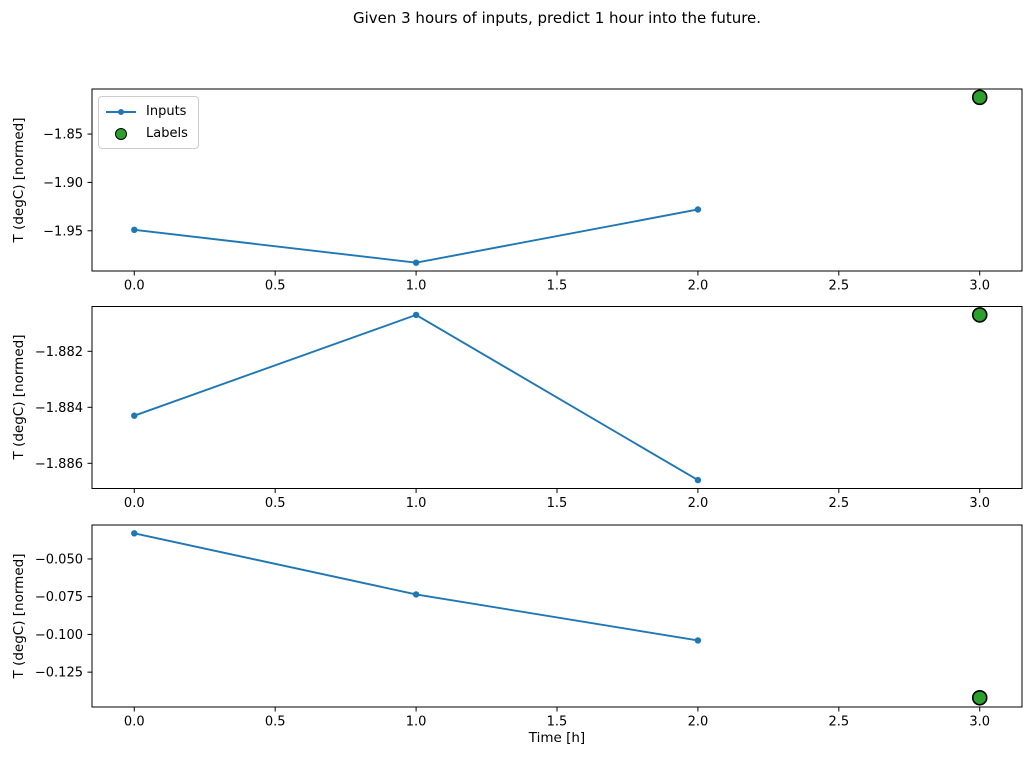 This screenshot has width=1030, height=759. What do you see at coordinates (59, 464) in the screenshot?
I see `y-tick-label: −1.886` at bounding box center [59, 464].